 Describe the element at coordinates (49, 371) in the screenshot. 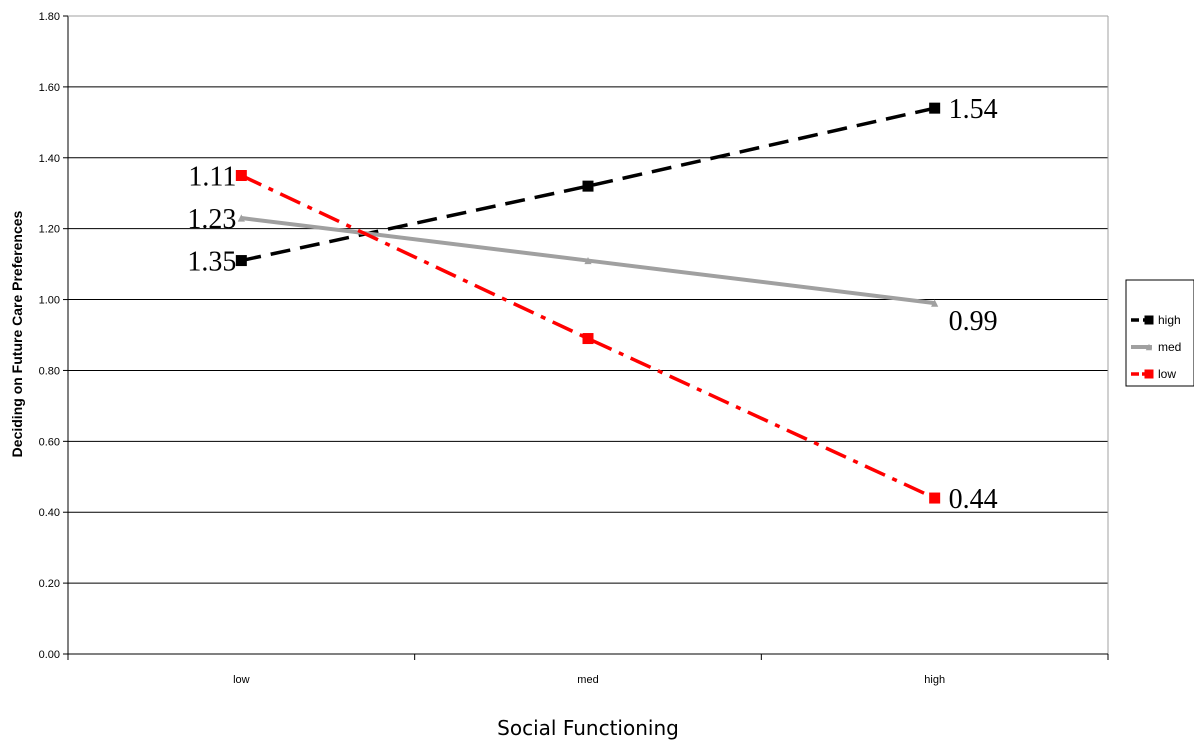

I see `y-tick-label: 0.80` at that location.